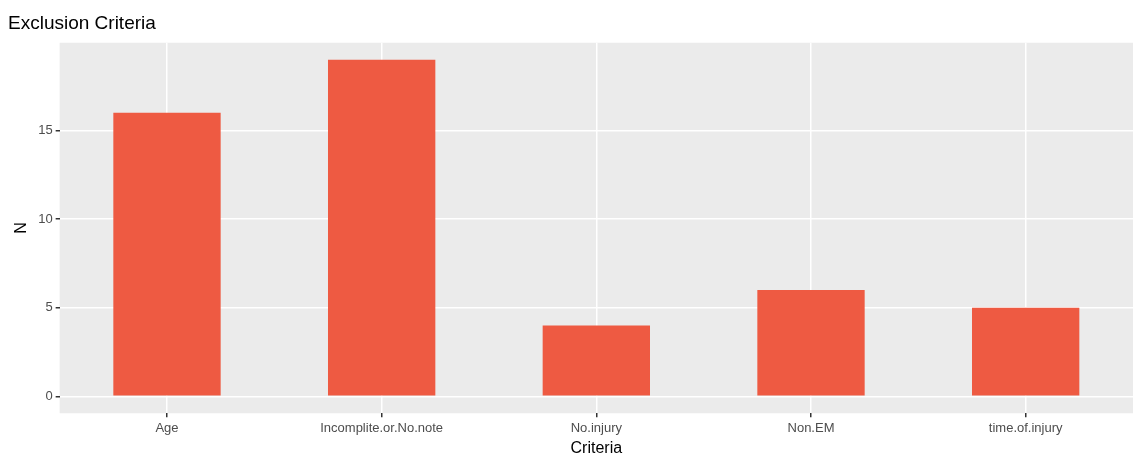 The width and height of the screenshot is (1147, 466). What do you see at coordinates (382, 427) in the screenshot?
I see `x-tick-label: Incomplite.or.No.note` at bounding box center [382, 427].